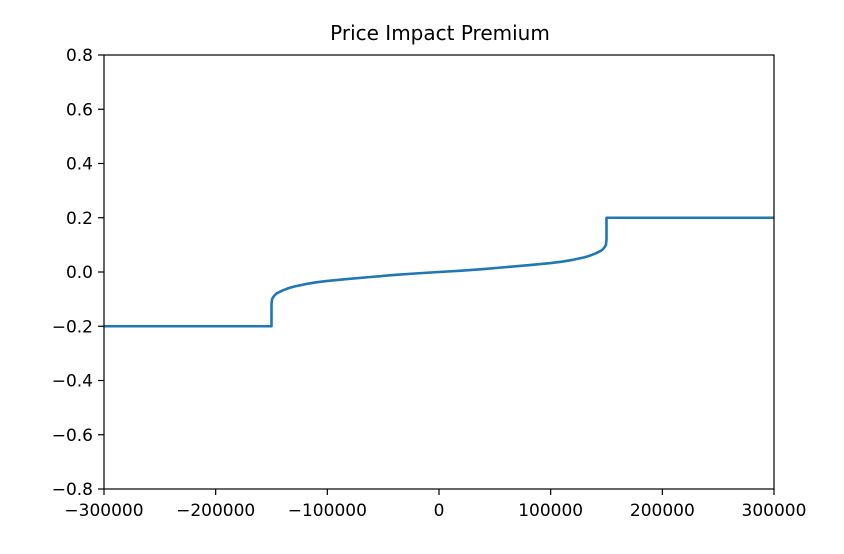 This screenshot has width=844, height=554. Describe the element at coordinates (440, 33) in the screenshot. I see `chart-title: Price Impact Premium` at that location.